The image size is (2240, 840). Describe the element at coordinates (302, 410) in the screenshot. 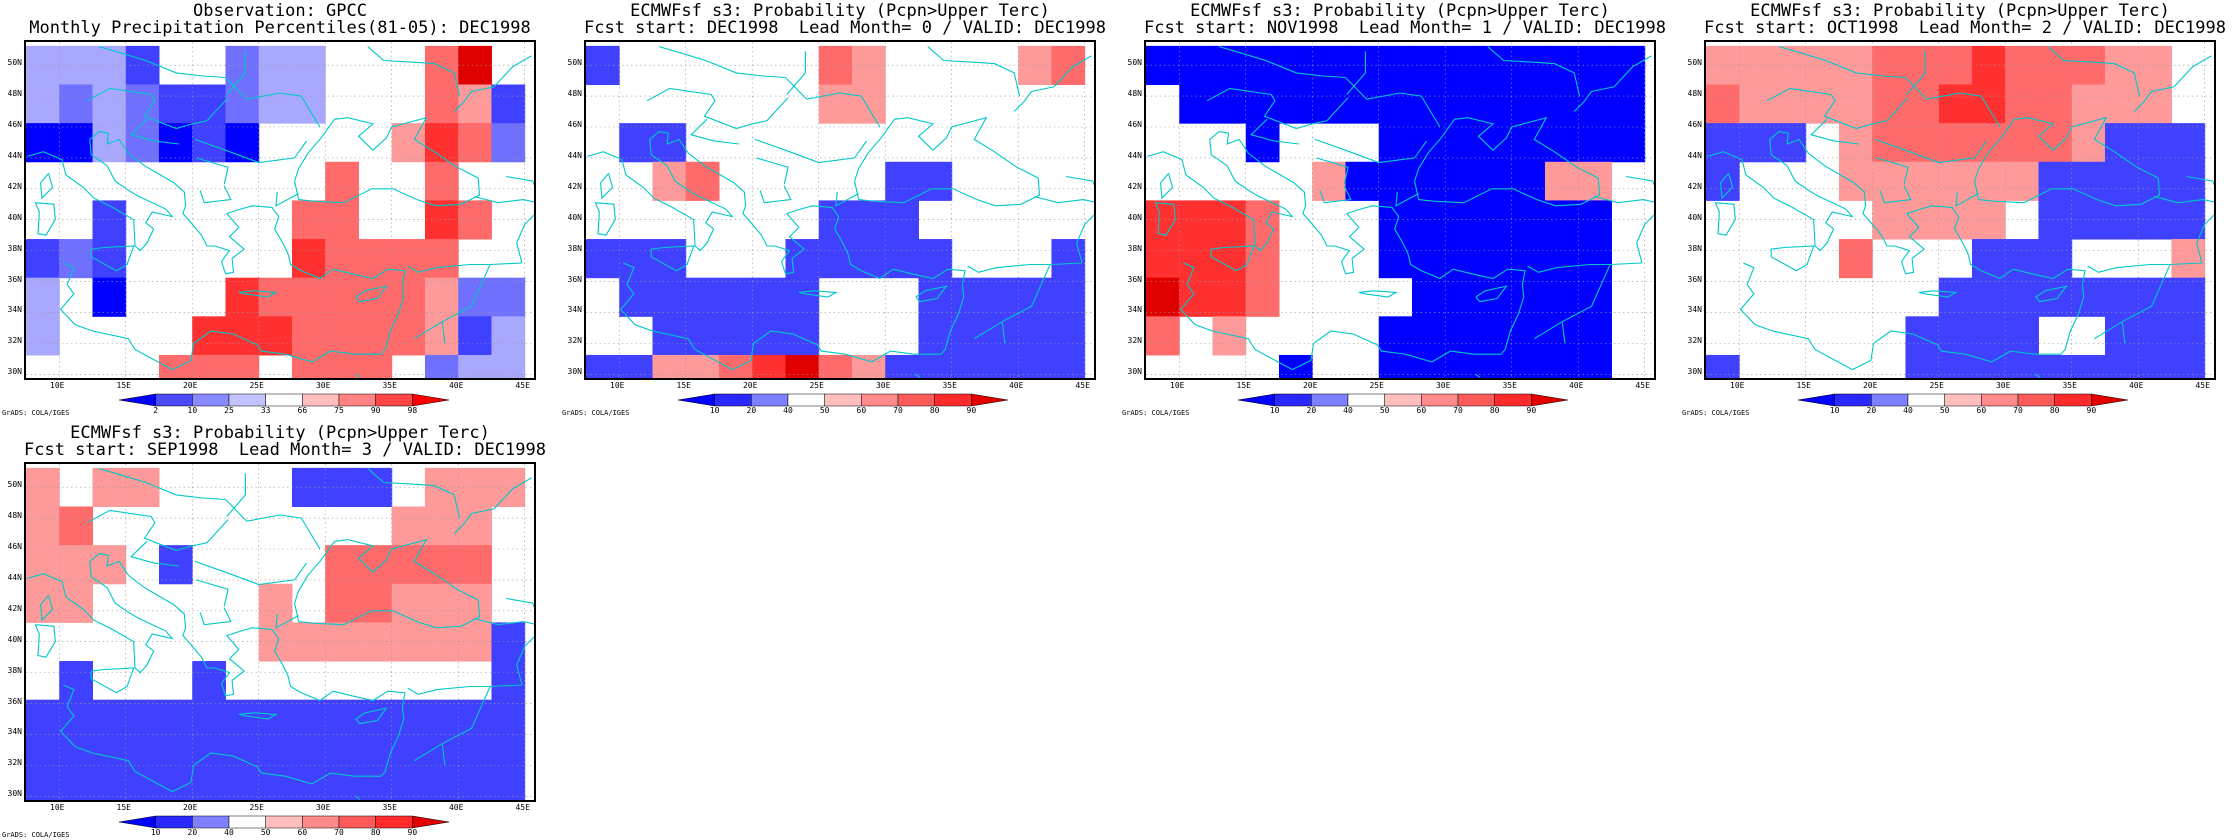

I see `colorbar-label: 66` at that location.